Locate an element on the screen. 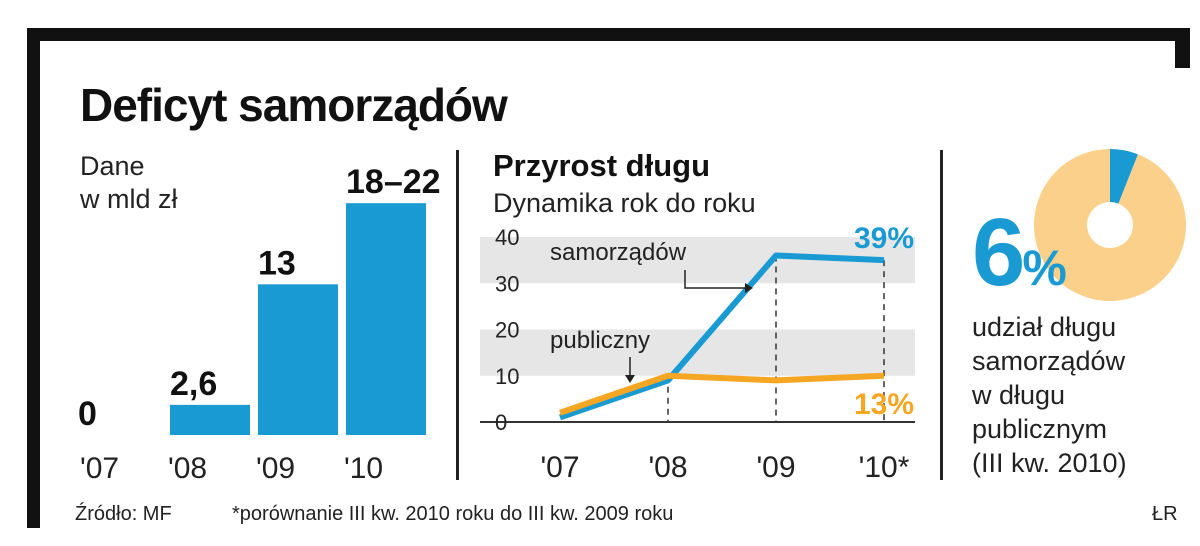 This screenshot has width=1200, height=546. bar-value-label: 0 is located at coordinates (87, 414).